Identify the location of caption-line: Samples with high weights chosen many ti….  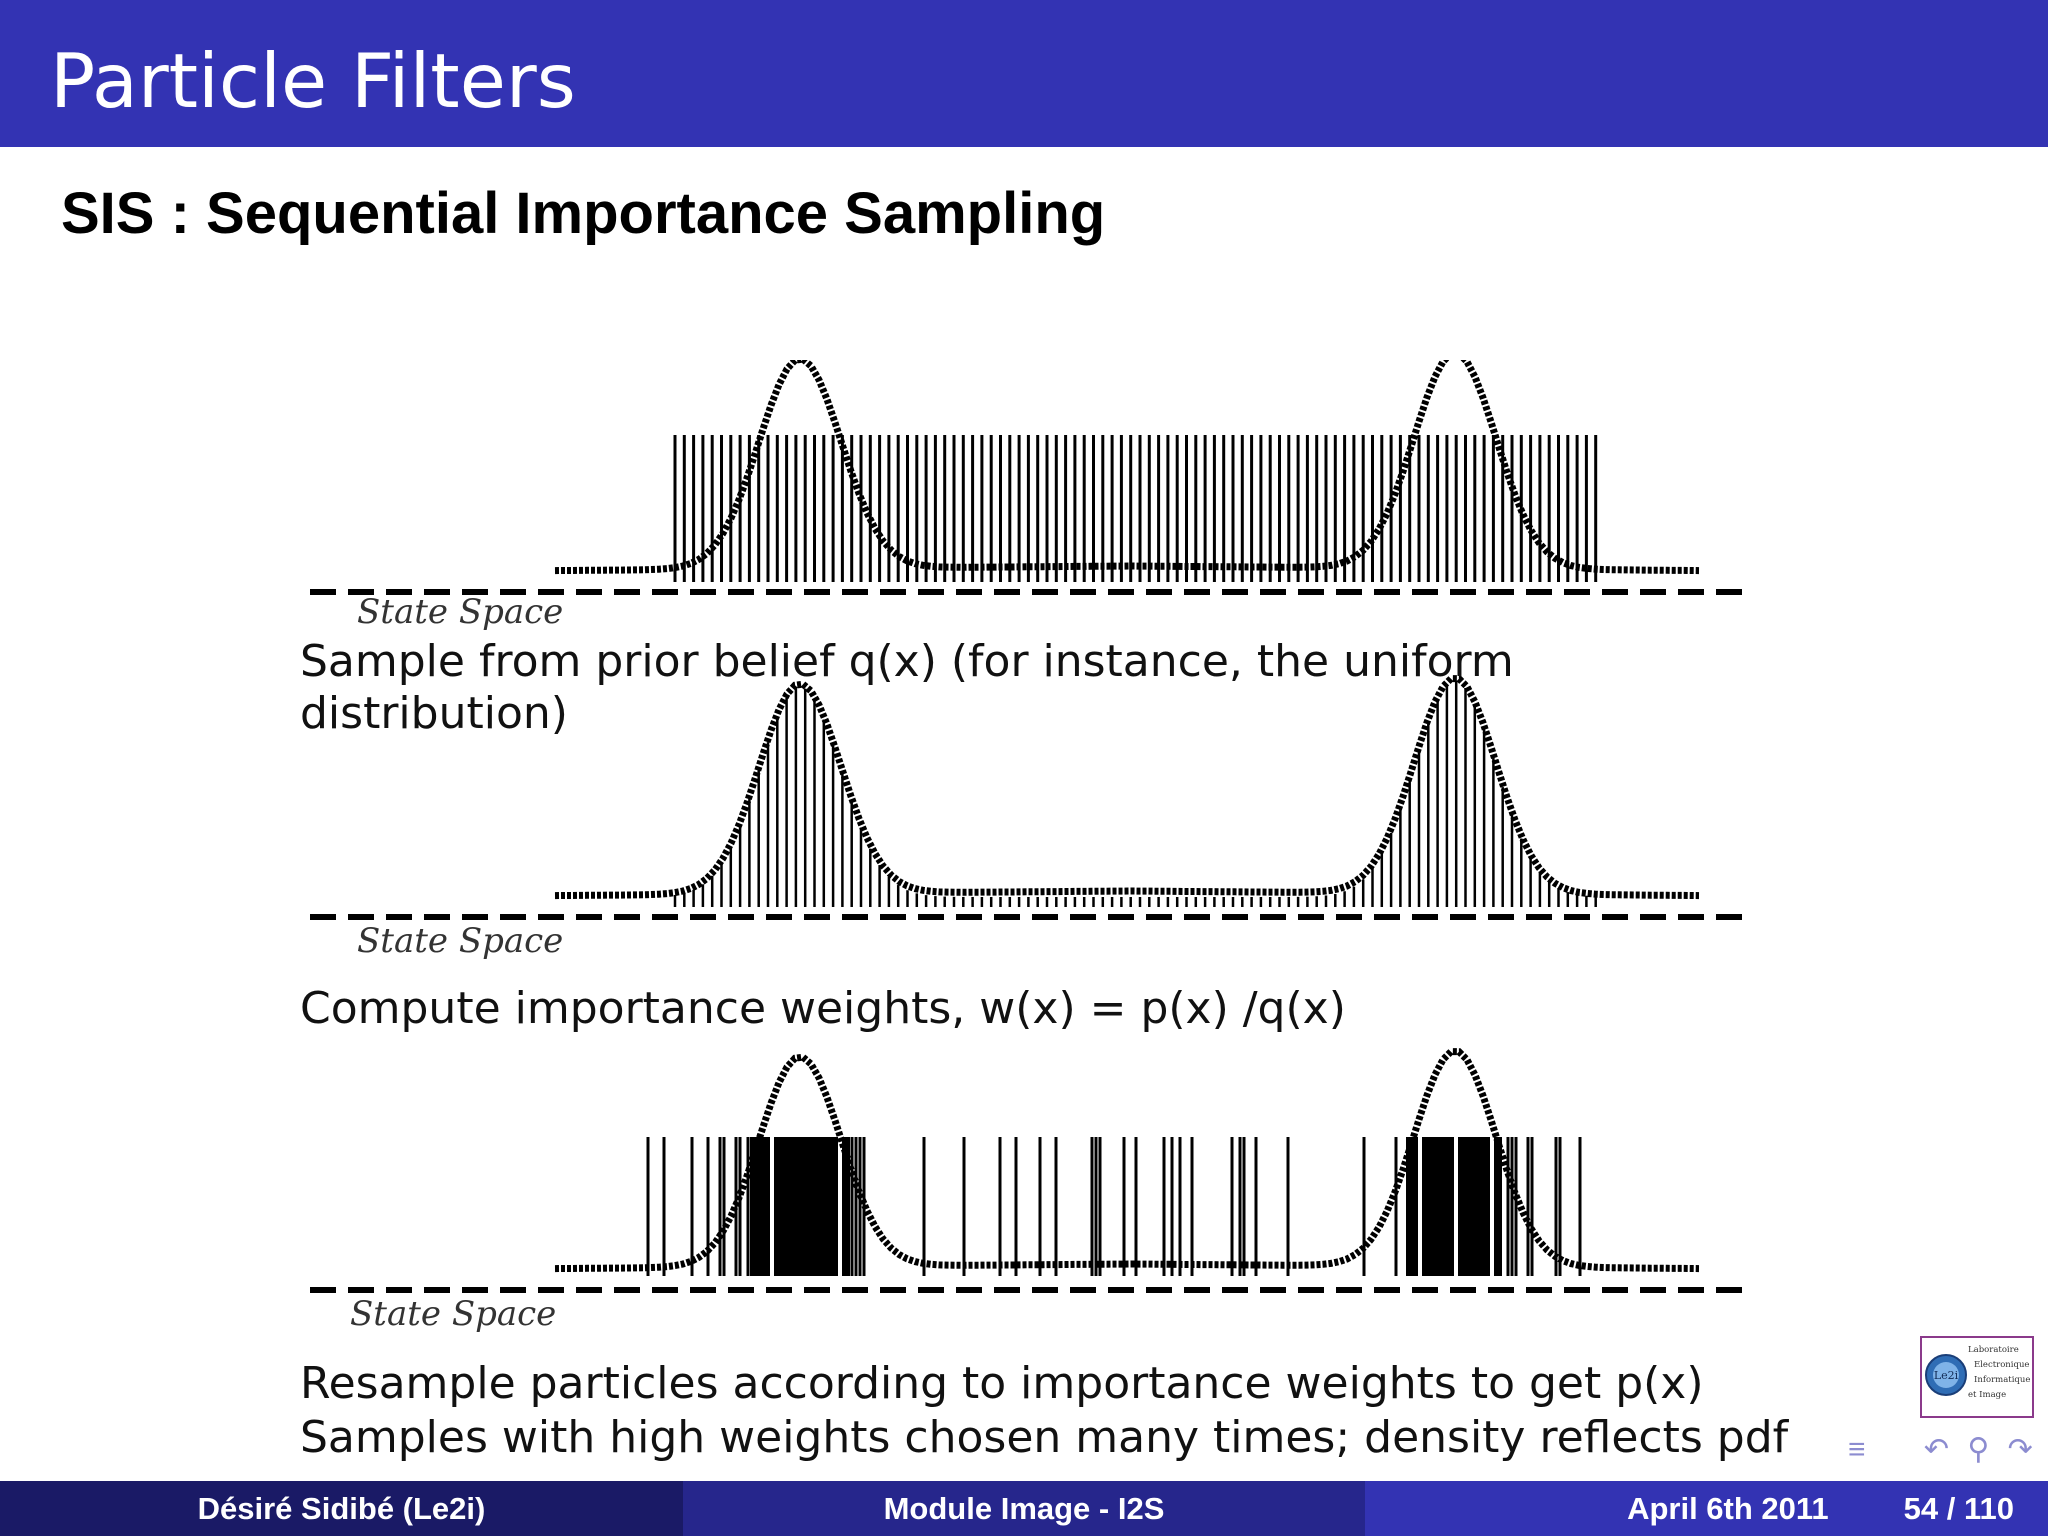
(1044, 1437).